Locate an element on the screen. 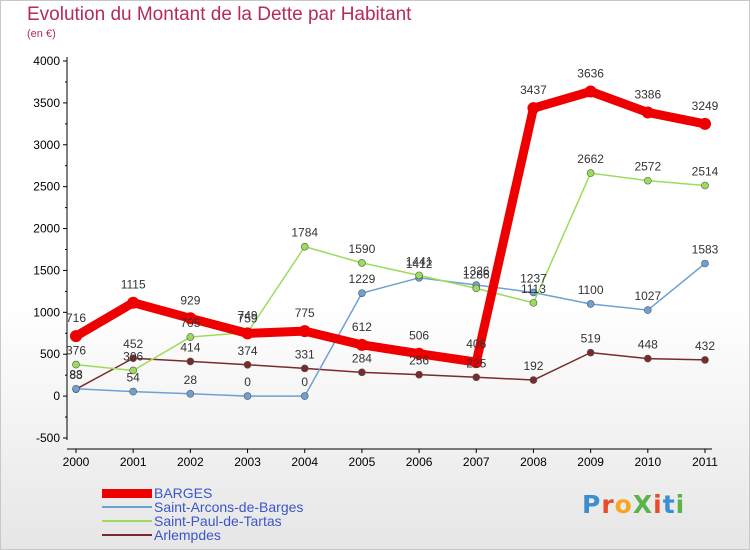 This screenshot has width=750, height=550. x-tick-label: 2002 is located at coordinates (190, 462).